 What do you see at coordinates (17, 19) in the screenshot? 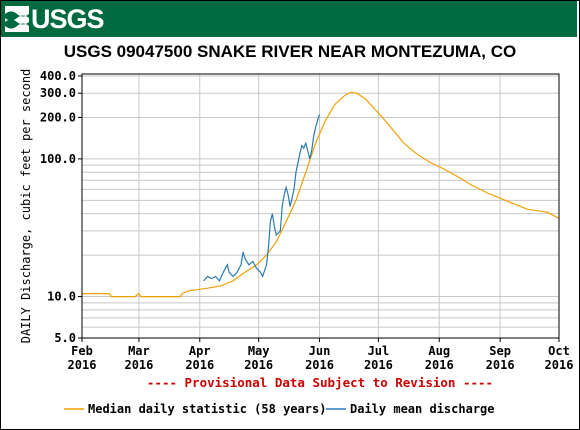
I see `usgs-wave-icon` at bounding box center [17, 19].